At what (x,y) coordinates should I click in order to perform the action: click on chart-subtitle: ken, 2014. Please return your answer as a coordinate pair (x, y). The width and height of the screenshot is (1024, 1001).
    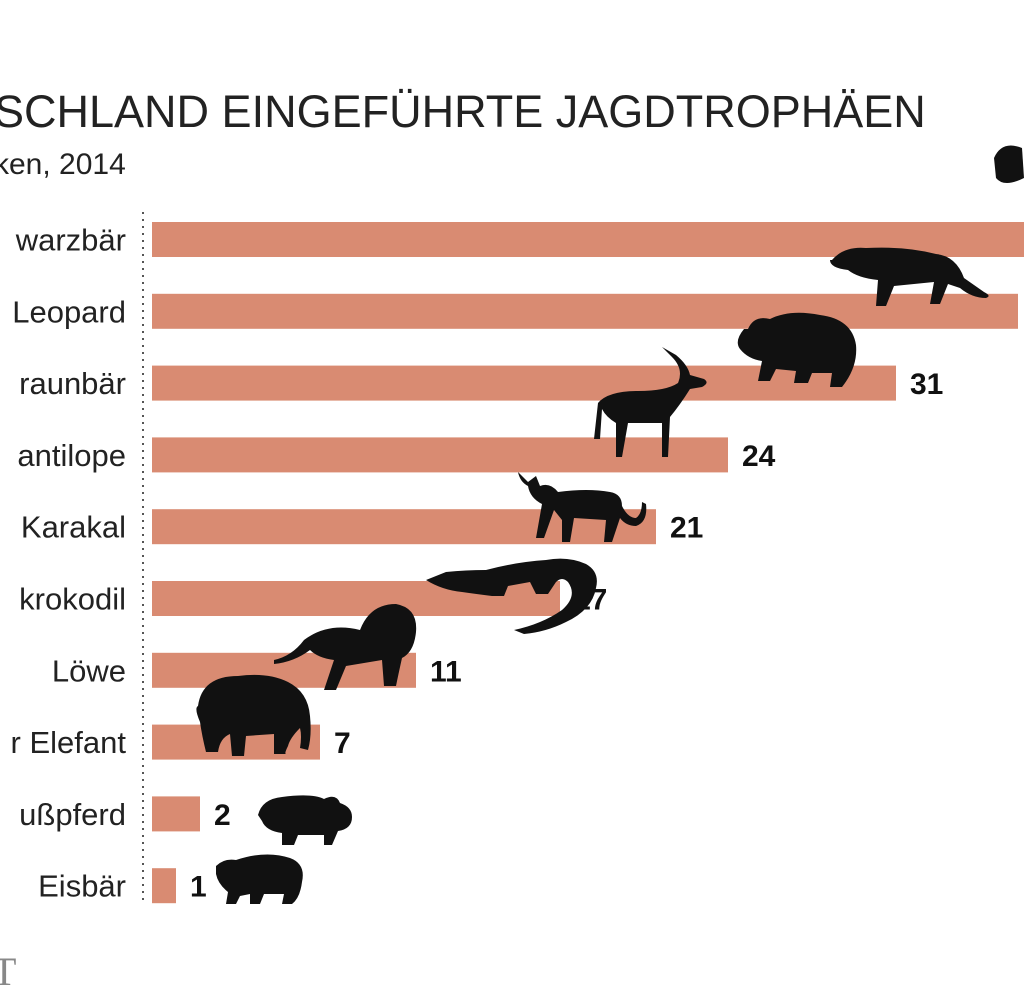
    Looking at the image, I should click on (63, 164).